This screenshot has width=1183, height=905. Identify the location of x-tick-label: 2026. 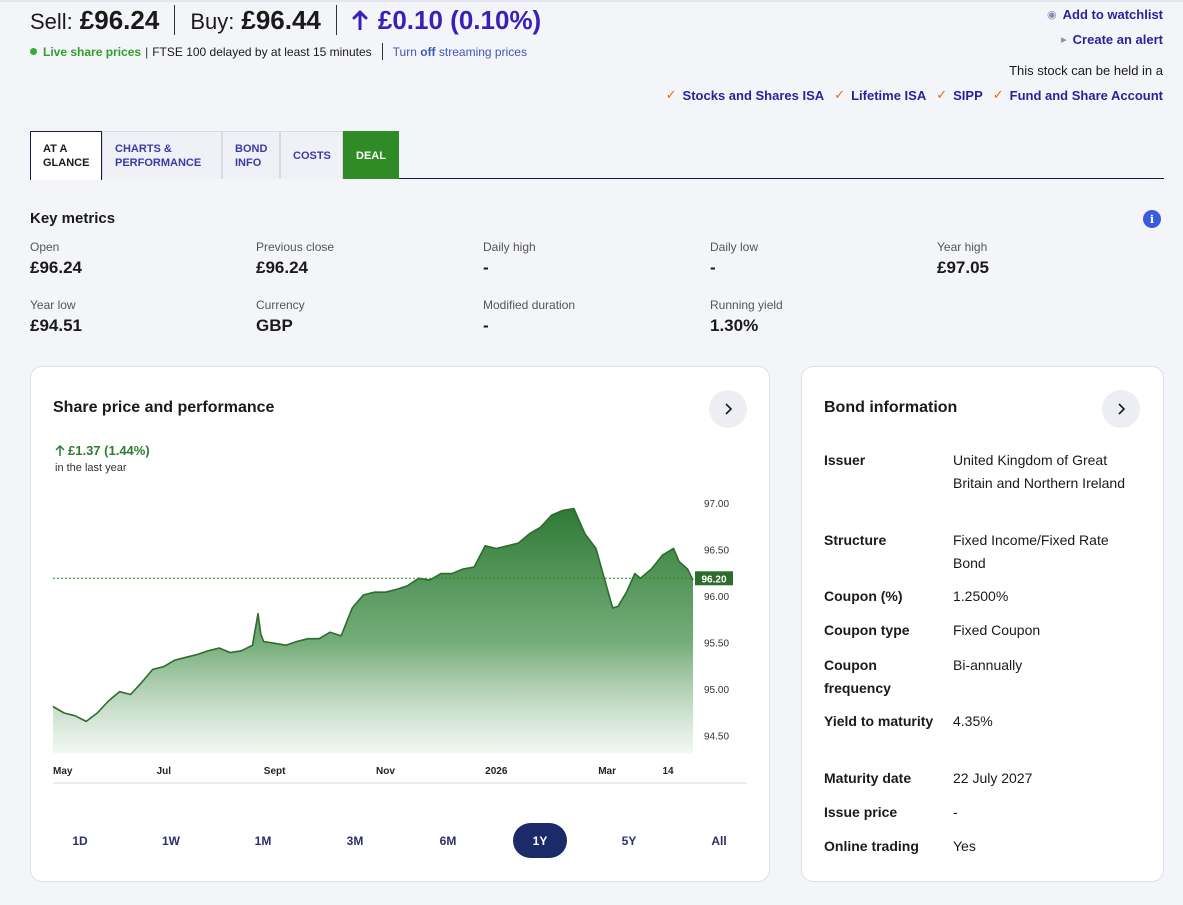
(496, 771).